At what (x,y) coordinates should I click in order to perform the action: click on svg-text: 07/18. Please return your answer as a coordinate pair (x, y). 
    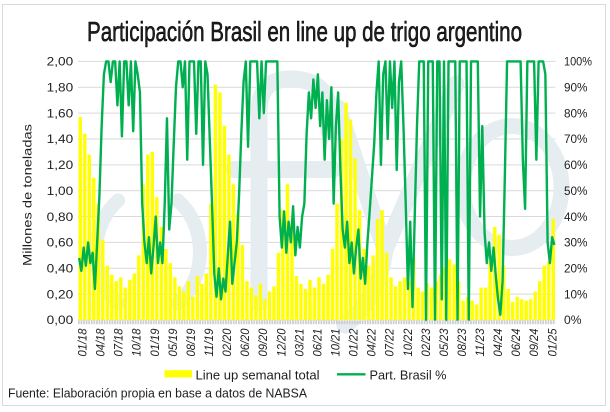
    Looking at the image, I should click on (119, 342).